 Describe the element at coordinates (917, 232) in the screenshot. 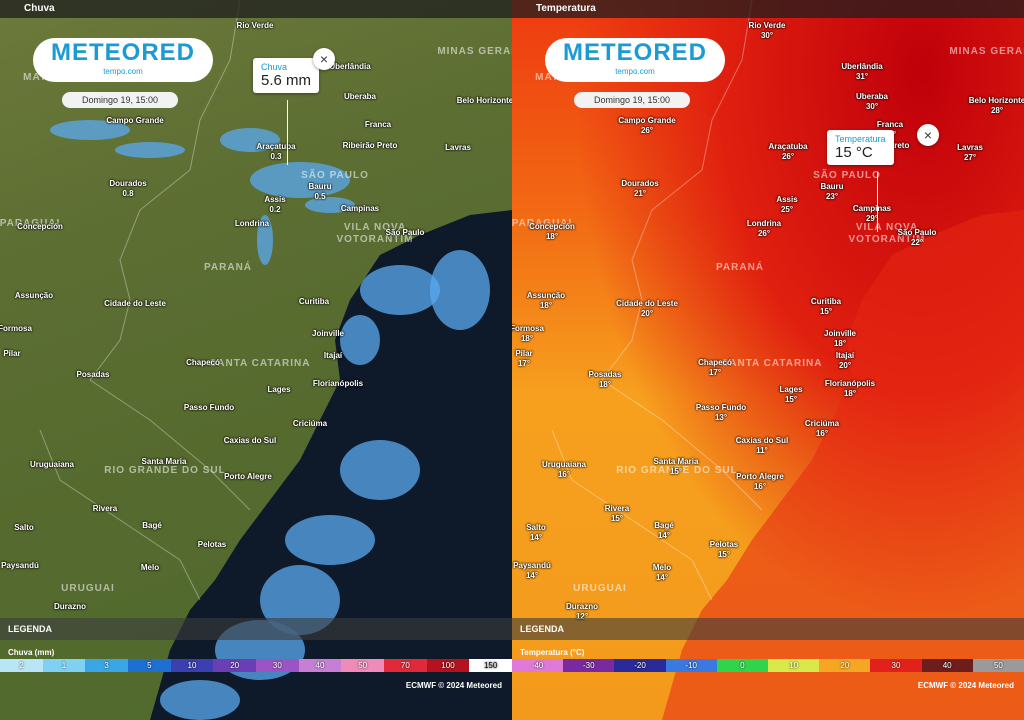

I see `city-name: São Paulo` at that location.